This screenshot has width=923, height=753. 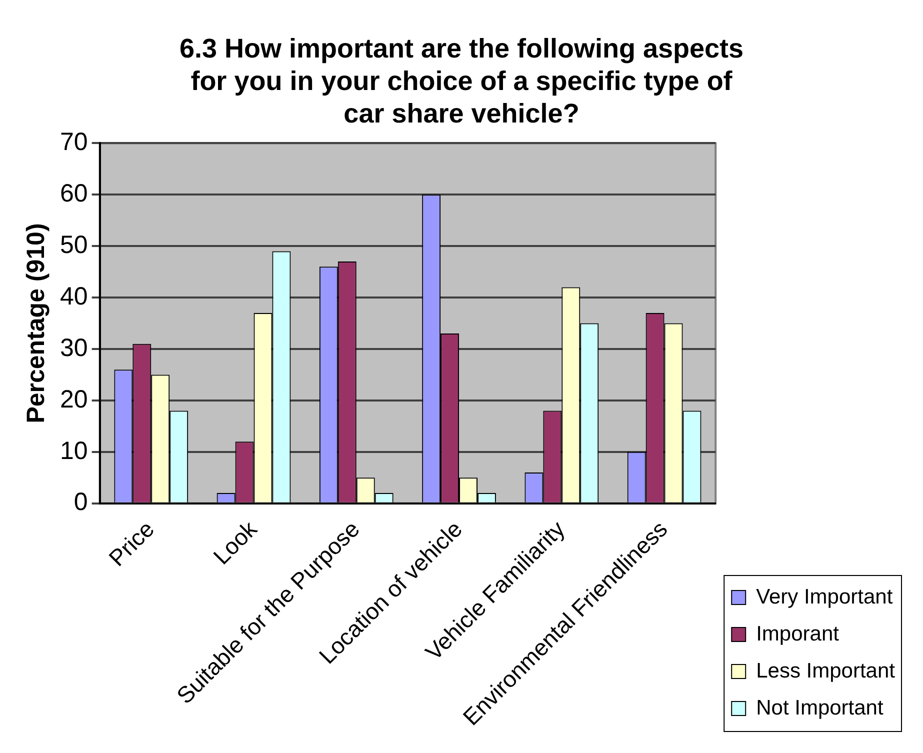 I want to click on y-tick-label: 10, so click(x=74, y=450).